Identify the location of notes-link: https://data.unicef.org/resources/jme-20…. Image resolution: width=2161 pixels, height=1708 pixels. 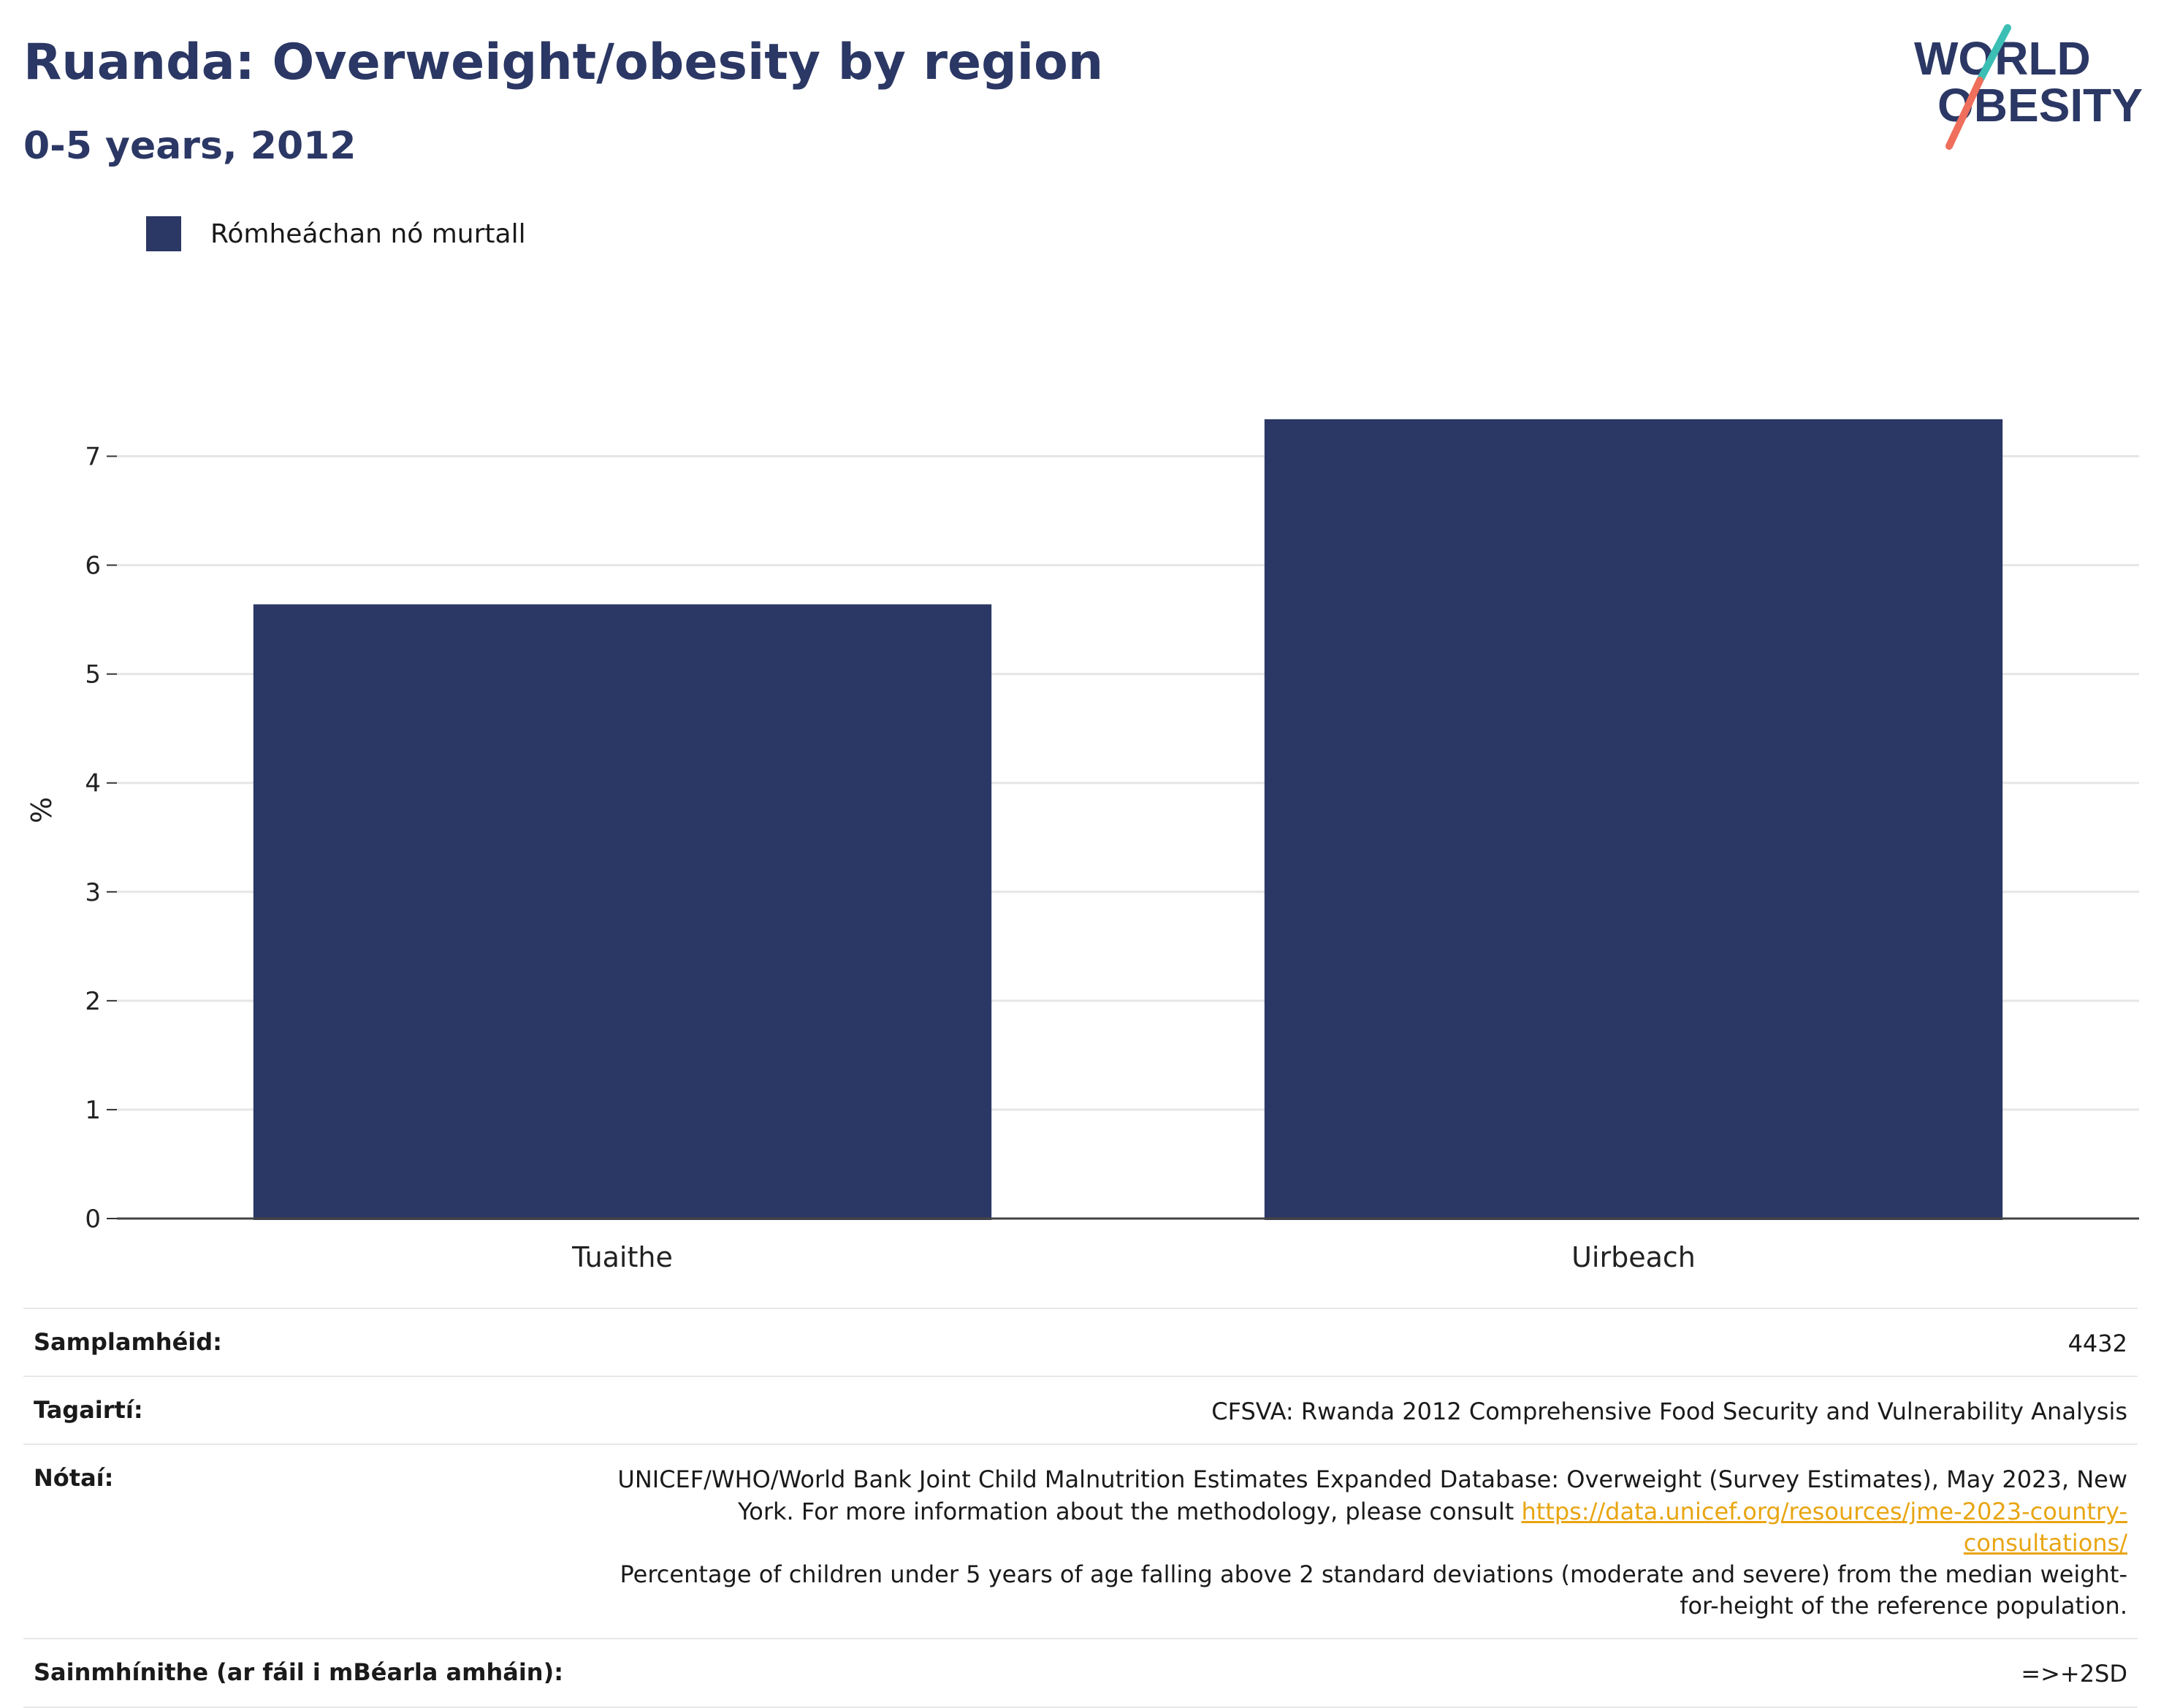
(1824, 1527).